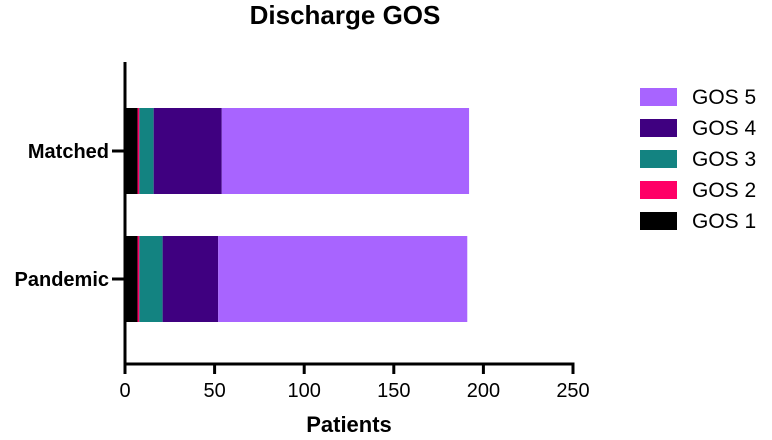 This screenshot has width=772, height=440. I want to click on legend-label-gos-3: GOS 3, so click(724, 159).